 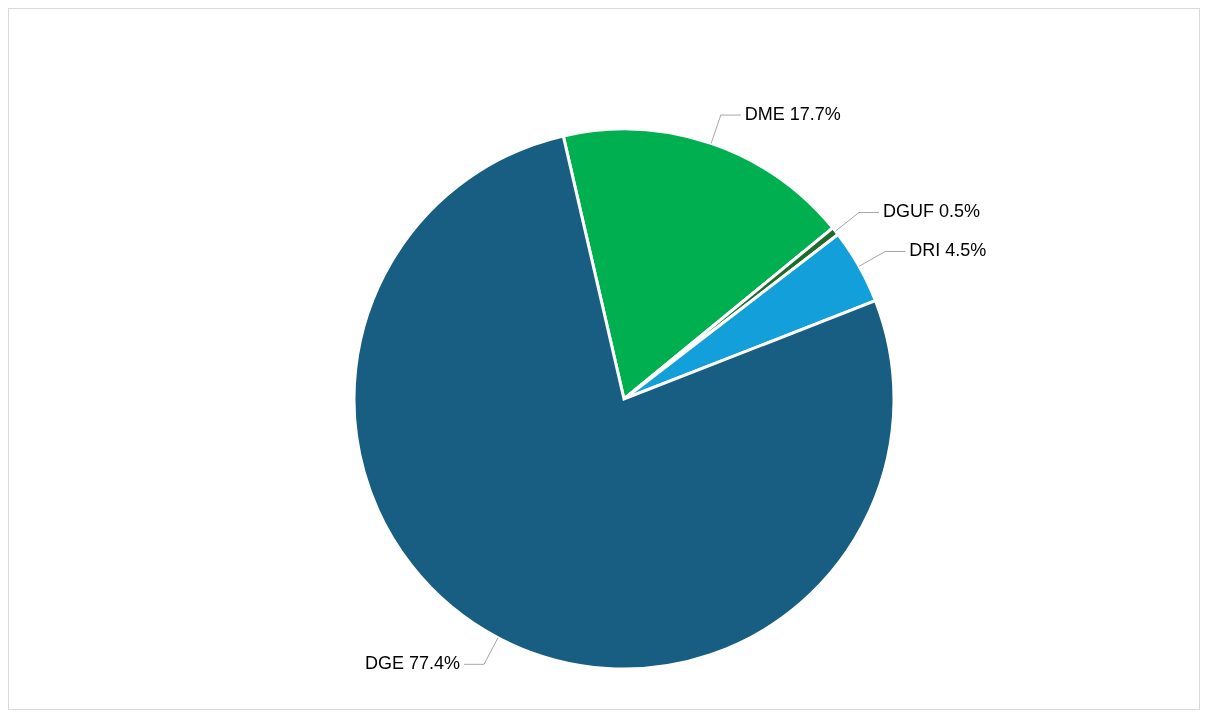 What do you see at coordinates (412, 663) in the screenshot?
I see `slice-label: DGE 77.4%` at bounding box center [412, 663].